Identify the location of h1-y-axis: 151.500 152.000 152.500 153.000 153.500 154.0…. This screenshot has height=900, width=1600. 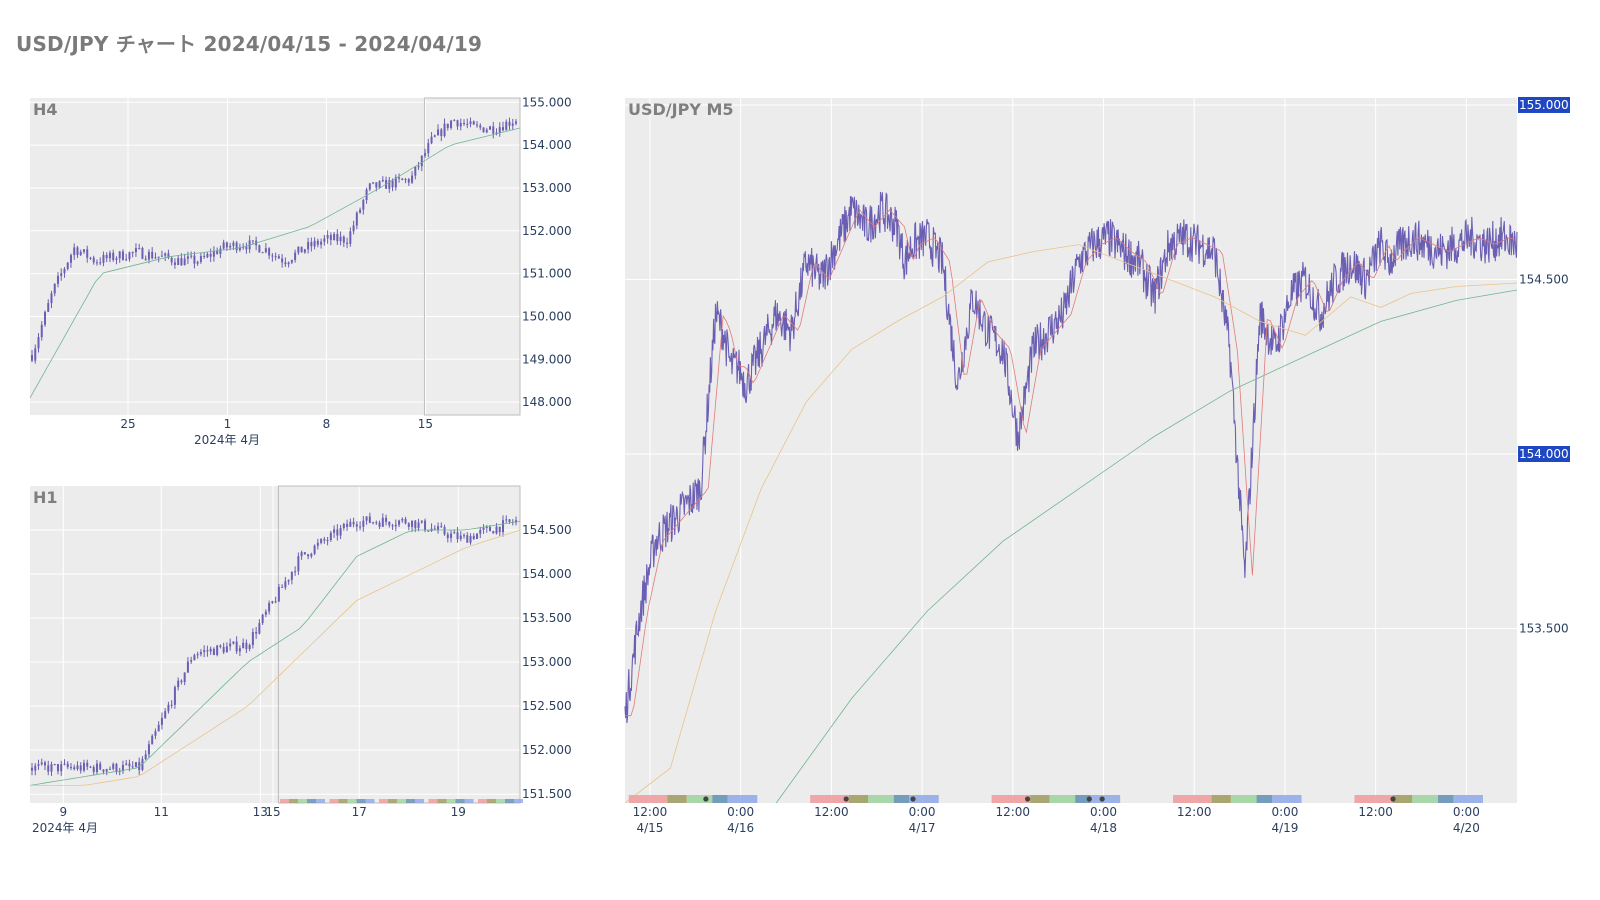
(547, 662).